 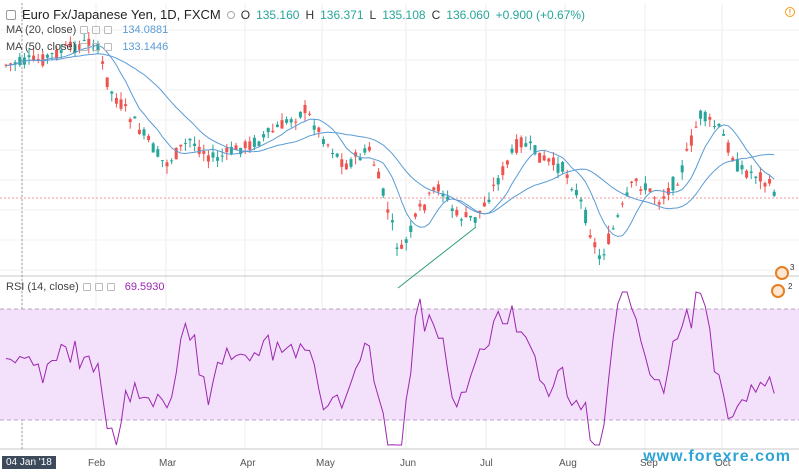 I want to click on ma20-value: 134.0881, so click(x=145, y=30).